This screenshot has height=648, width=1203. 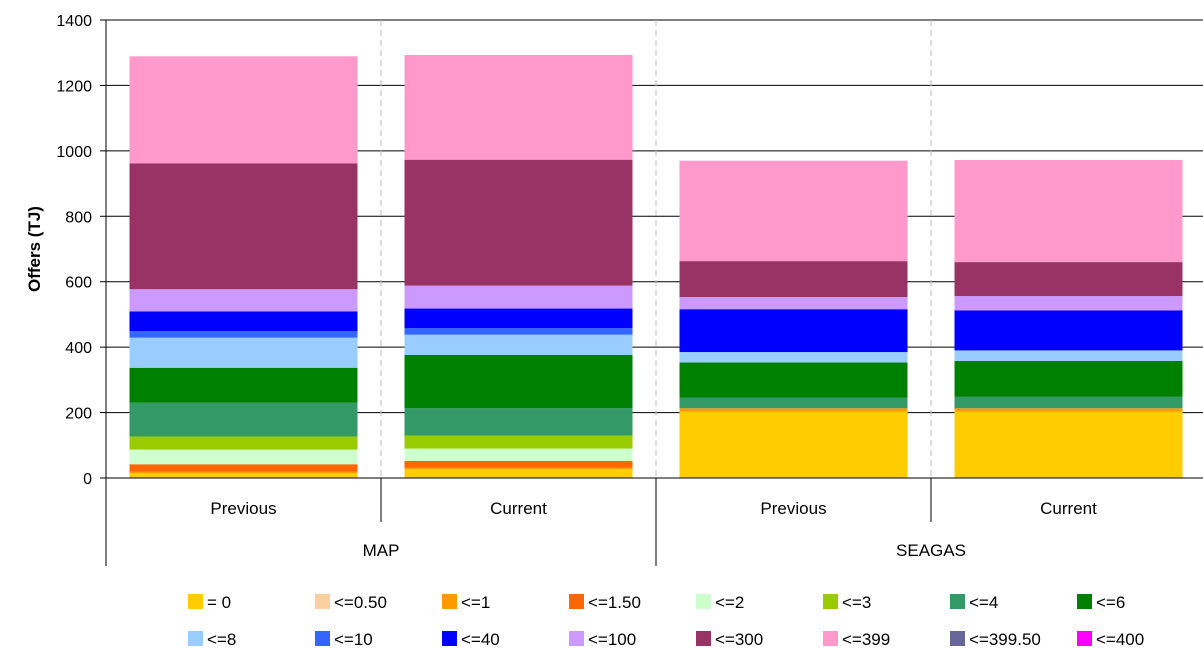 I want to click on legend-label: <=400, so click(x=1120, y=639).